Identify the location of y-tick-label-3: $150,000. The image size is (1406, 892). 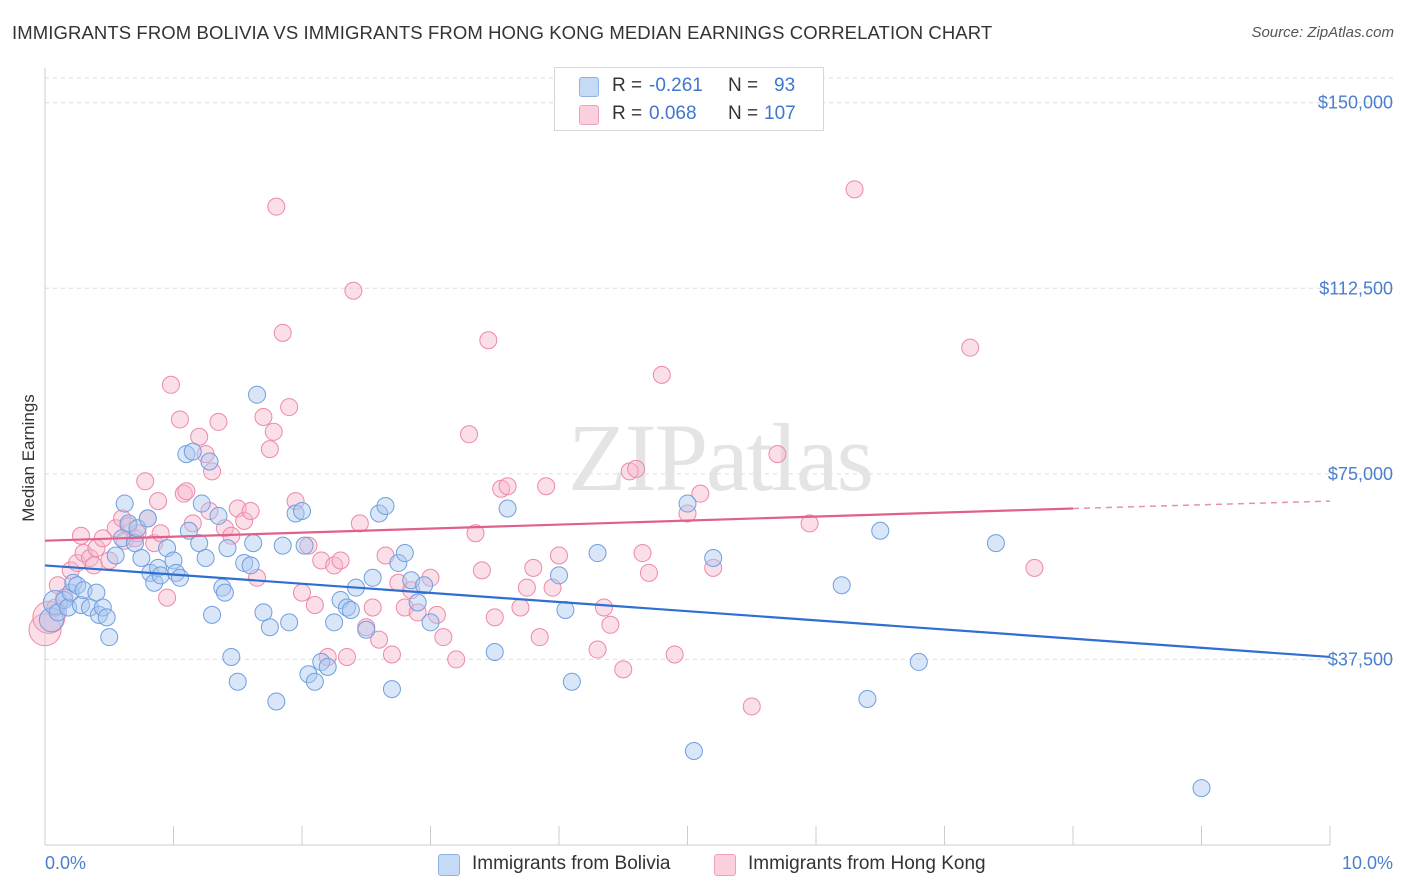
(1355, 103).